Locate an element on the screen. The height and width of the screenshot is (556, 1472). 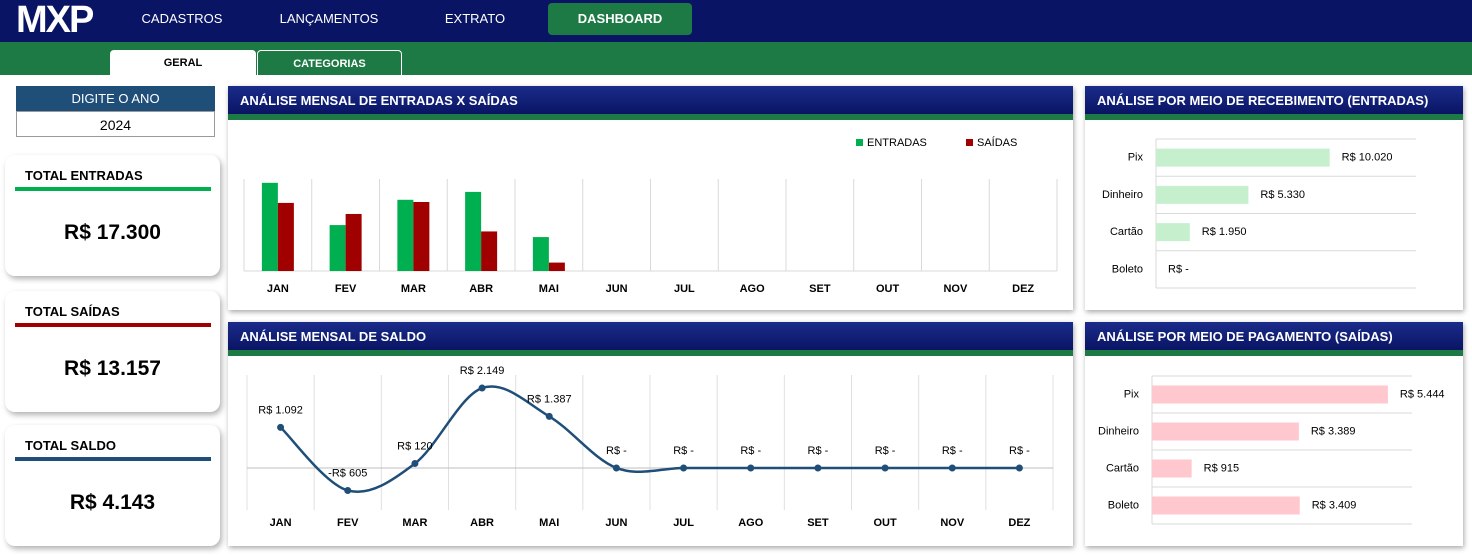
value-label: R$ 3.389 is located at coordinates (1333, 431).